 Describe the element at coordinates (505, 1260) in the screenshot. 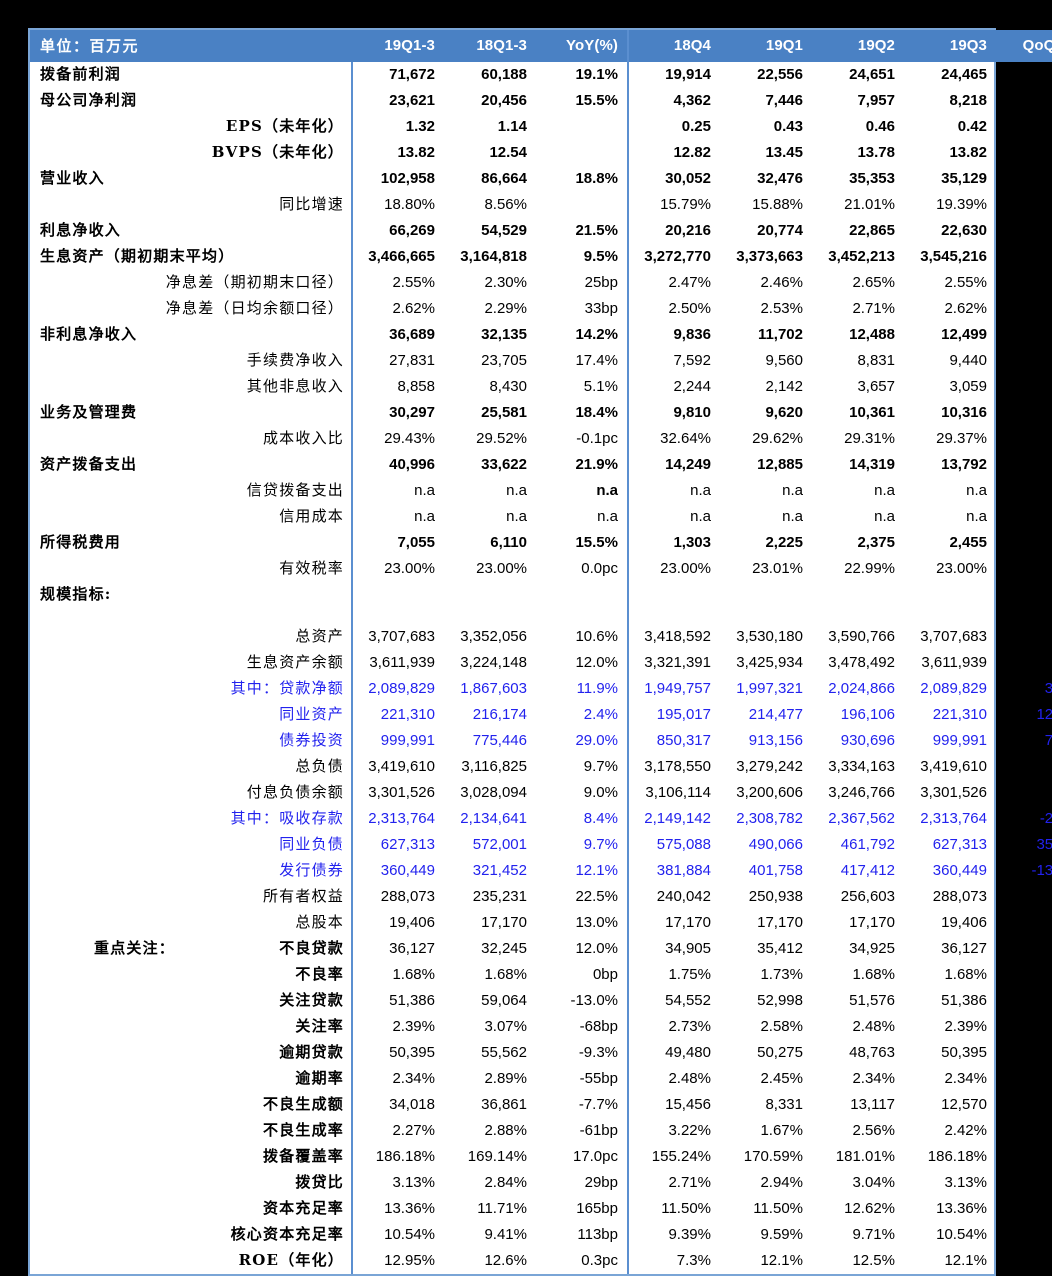

I see `table-cell: 12.6%` at that location.